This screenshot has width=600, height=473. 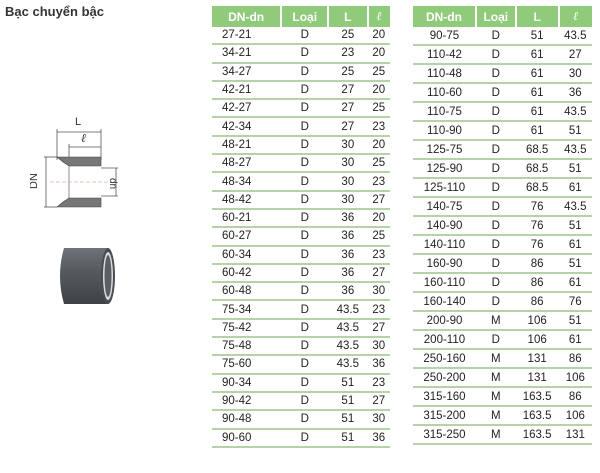 What do you see at coordinates (83, 138) in the screenshot?
I see `label-l: ℓ` at bounding box center [83, 138].